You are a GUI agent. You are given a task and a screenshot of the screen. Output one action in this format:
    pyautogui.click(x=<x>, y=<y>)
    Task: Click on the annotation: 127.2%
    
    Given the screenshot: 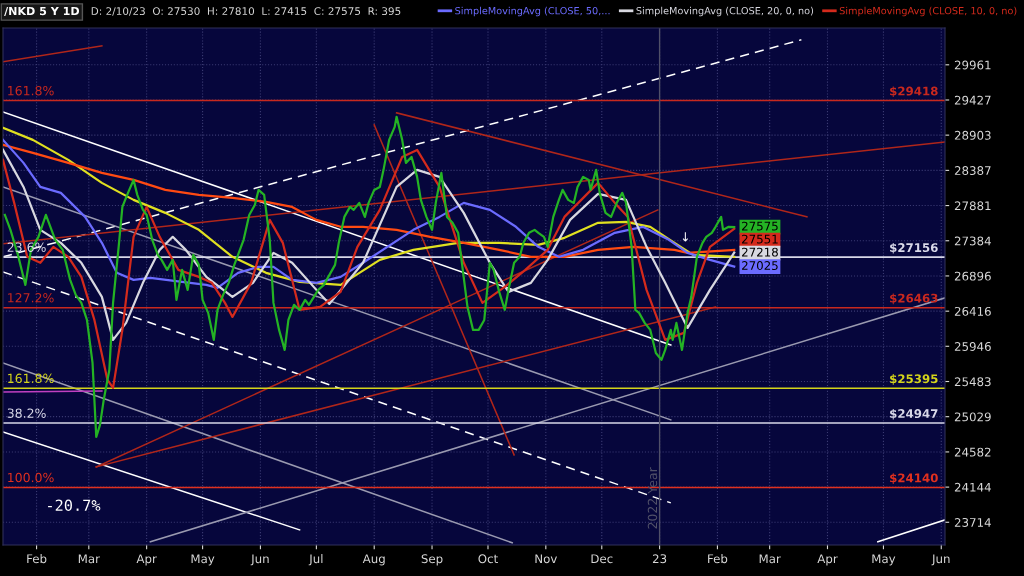 What is the action you would take?
    pyautogui.click(x=31, y=298)
    